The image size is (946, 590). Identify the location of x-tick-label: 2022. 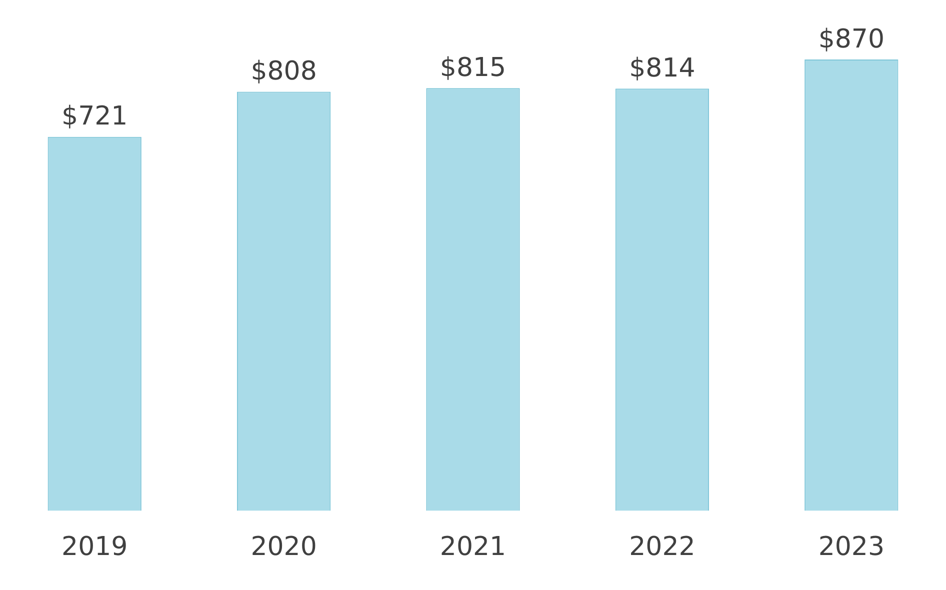
(662, 547).